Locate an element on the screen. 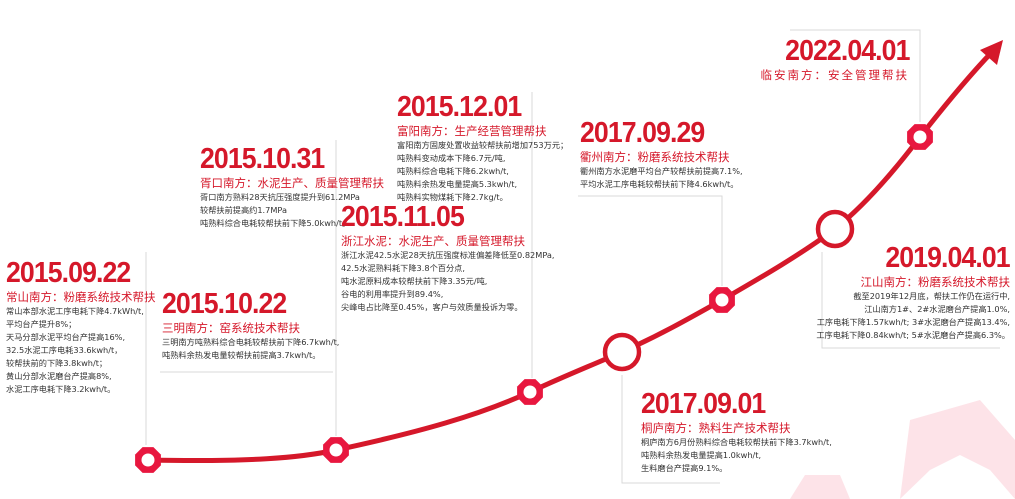 The height and width of the screenshot is (499, 1015). event-detail-line: 工序电耗下降1.57kwh/t; 3#水泥磨台产提高13.4%, is located at coordinates (913, 322).